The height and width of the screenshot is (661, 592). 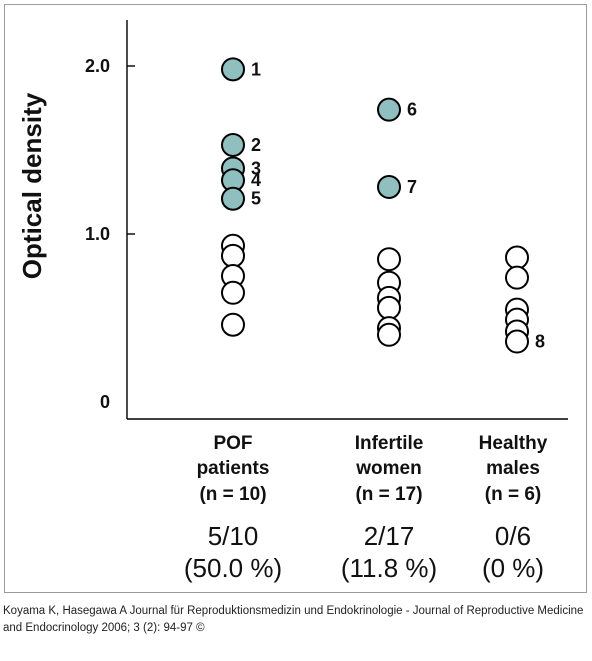 What do you see at coordinates (388, 494) in the screenshot?
I see `group-label-line3: (n = 17)` at bounding box center [388, 494].